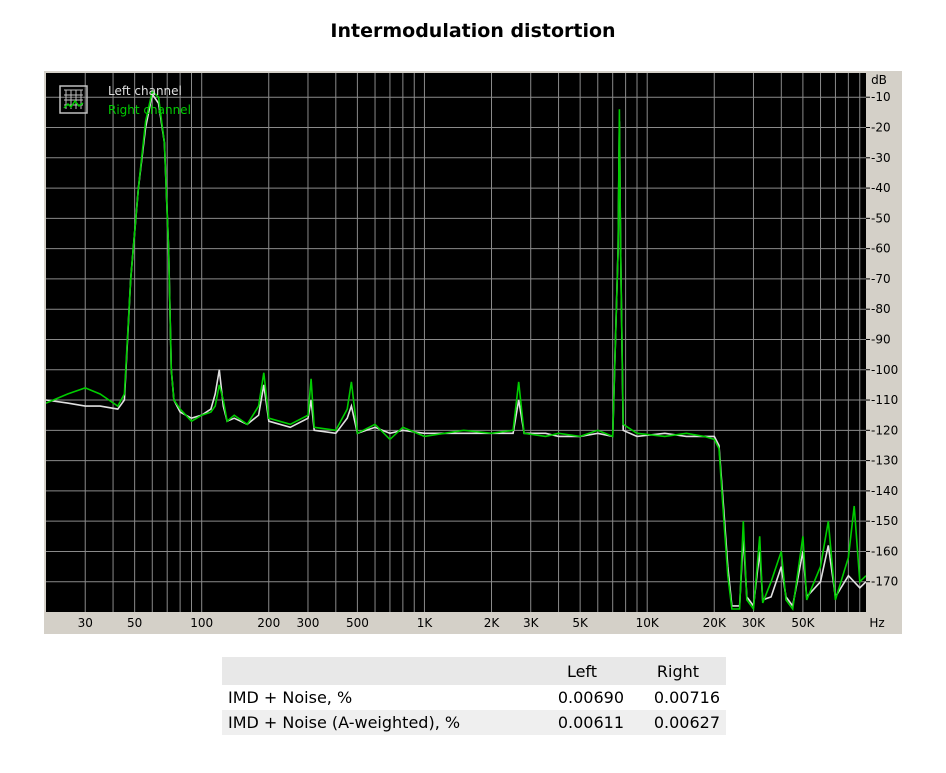  Describe the element at coordinates (884, 461) in the screenshot. I see `y-tick-label: -130` at that location.